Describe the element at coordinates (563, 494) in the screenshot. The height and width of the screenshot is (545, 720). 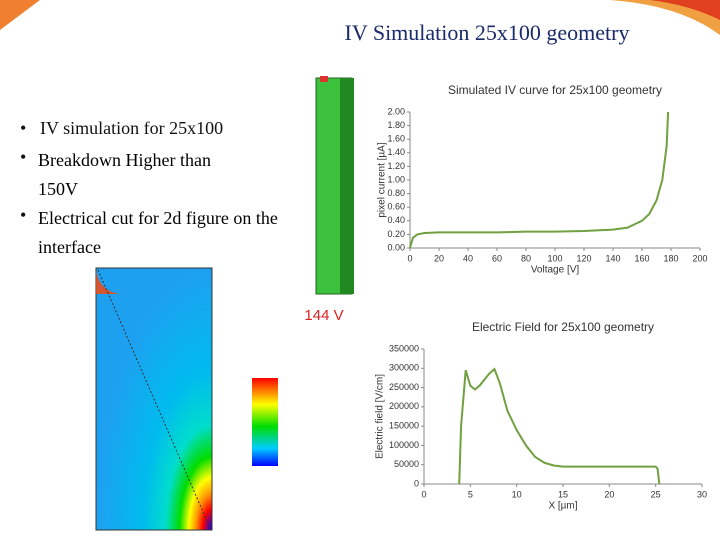
I see `x-tick-label: 15` at that location.